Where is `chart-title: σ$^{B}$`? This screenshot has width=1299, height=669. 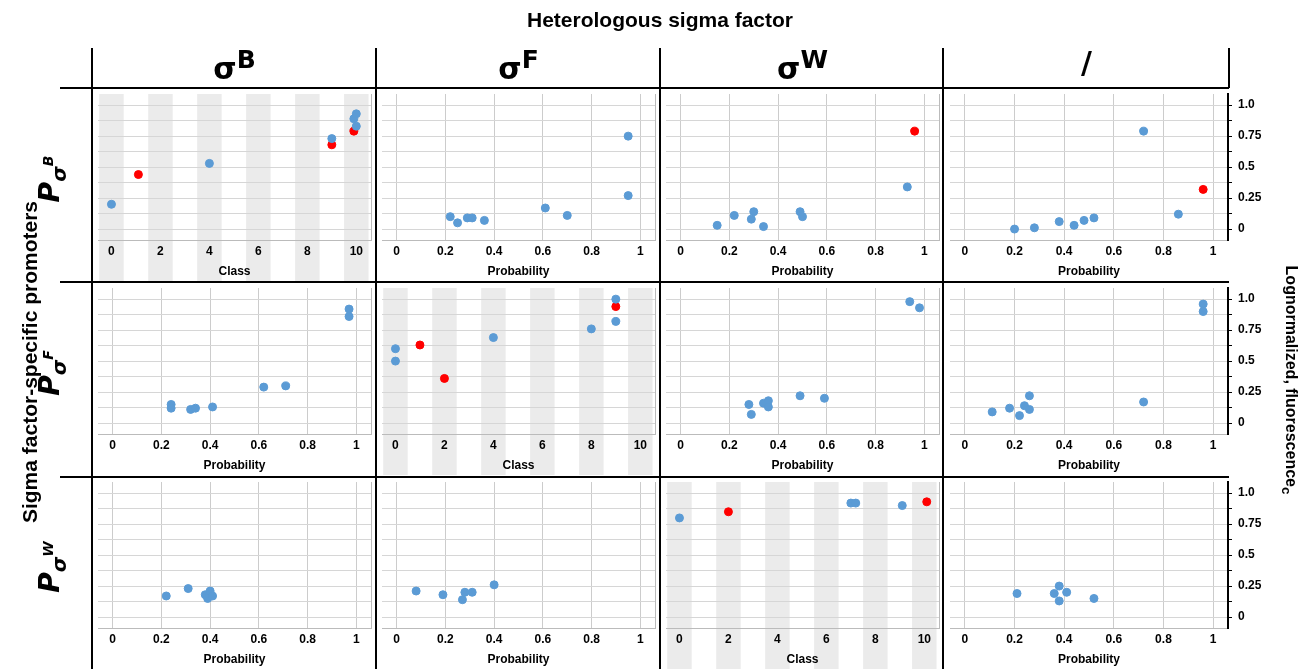
chart-title: σ$^{B}$ is located at coordinates (234, 65).